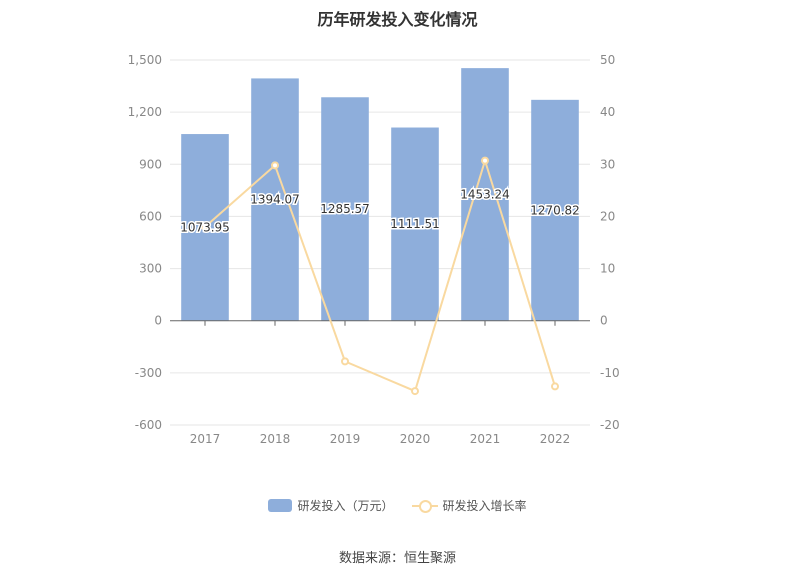 The width and height of the screenshot is (795, 575). What do you see at coordinates (150, 164) in the screenshot?
I see `y-left-tick-label: 900` at bounding box center [150, 164].